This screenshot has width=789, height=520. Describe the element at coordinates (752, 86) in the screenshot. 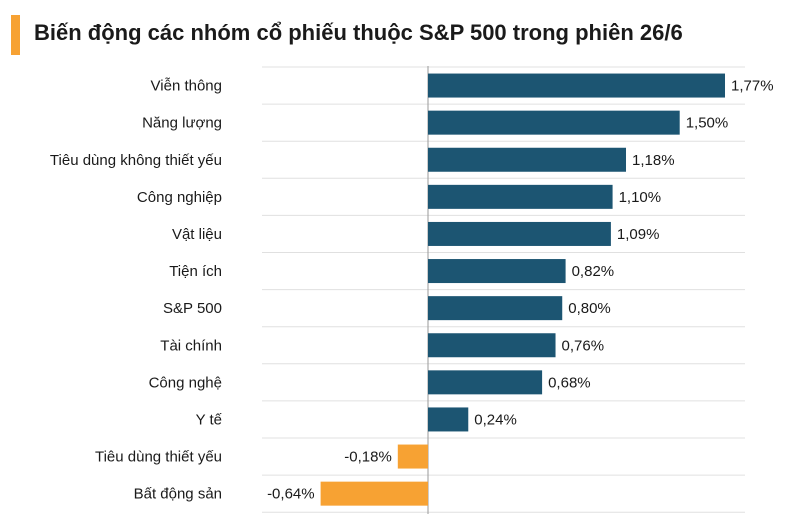

I see `data-label: 1,77%` at that location.